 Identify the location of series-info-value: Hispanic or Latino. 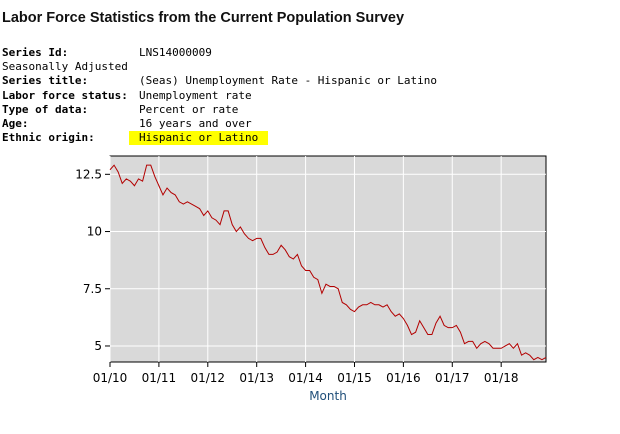
(199, 138).